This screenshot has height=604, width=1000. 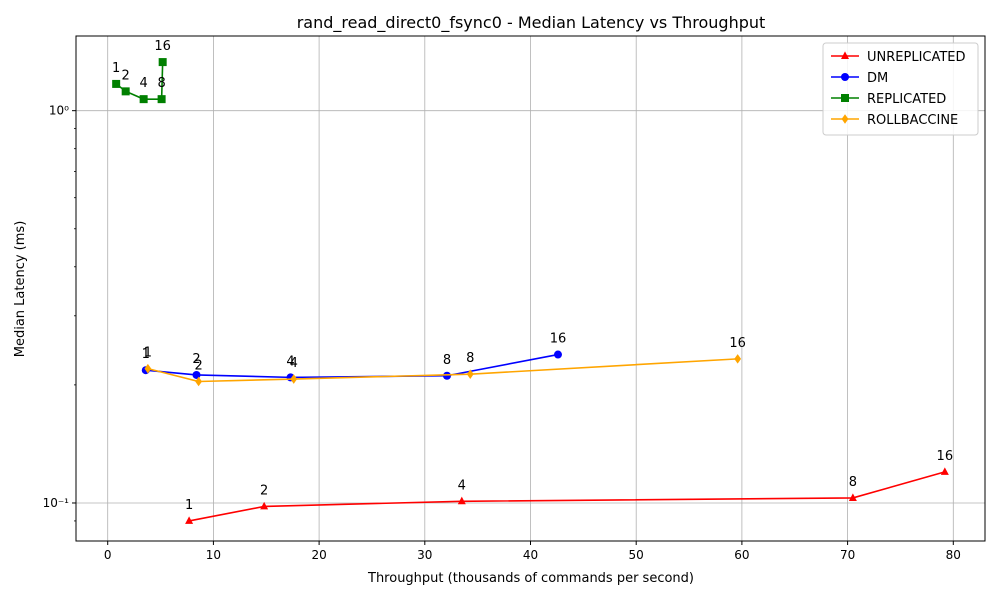 I want to click on y-axis-label: Median Latency (ms), so click(x=20, y=289).